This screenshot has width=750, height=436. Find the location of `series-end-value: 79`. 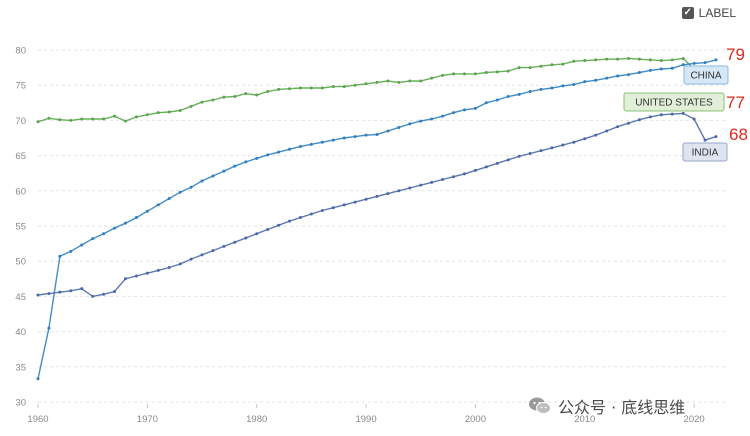

series-end-value: 79 is located at coordinates (735, 54).